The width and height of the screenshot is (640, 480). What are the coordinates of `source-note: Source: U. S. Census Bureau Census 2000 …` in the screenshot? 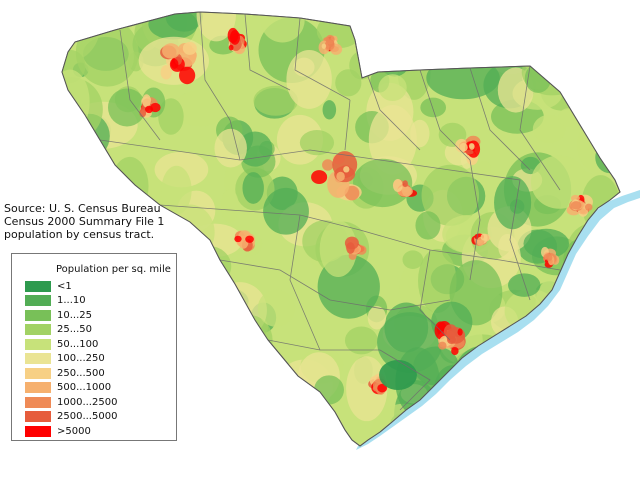 It's located at (84, 221).